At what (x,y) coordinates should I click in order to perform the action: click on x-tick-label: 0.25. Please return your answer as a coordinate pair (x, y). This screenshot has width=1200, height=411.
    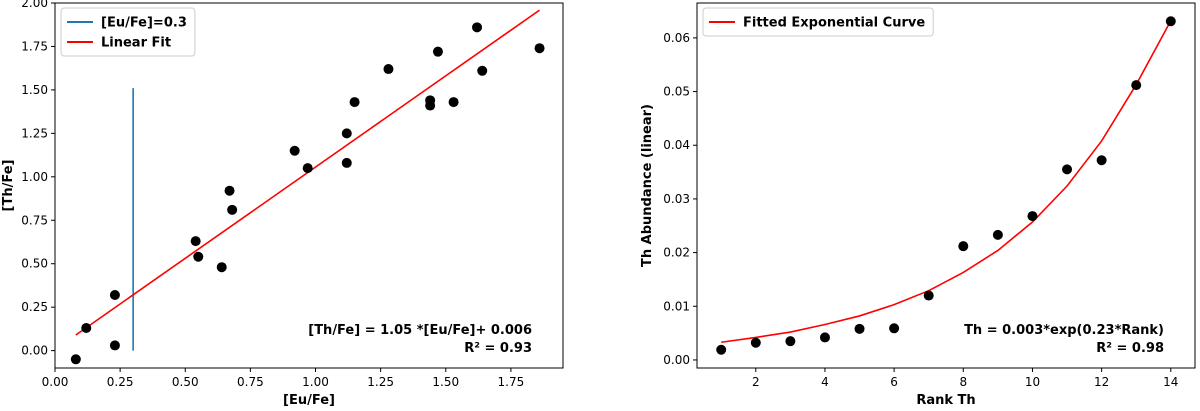
    Looking at the image, I should click on (120, 382).